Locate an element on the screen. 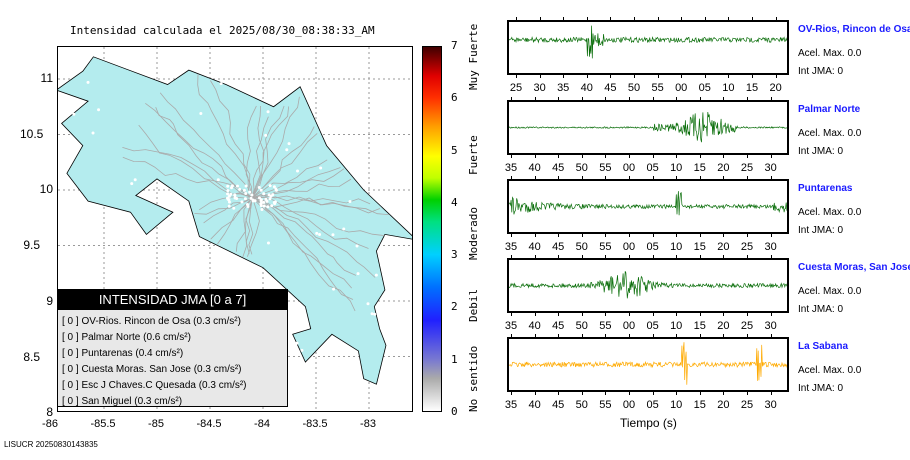 This screenshot has height=460, width=910. colorbar-label: 5 is located at coordinates (454, 150).